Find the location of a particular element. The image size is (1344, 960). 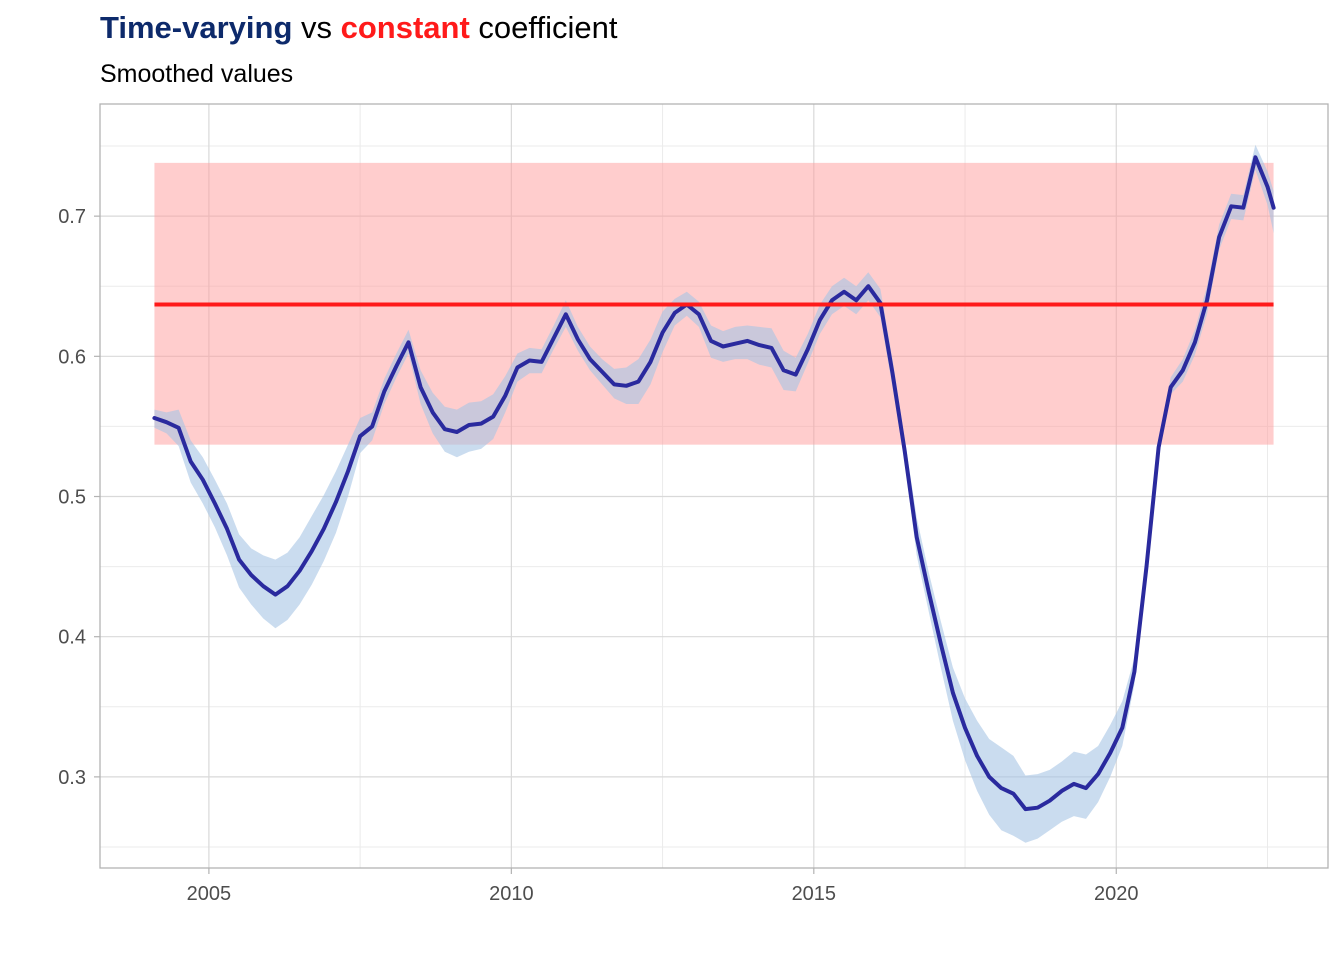

chart-title: Time-varying vs constant coefficient is located at coordinates (358, 28).